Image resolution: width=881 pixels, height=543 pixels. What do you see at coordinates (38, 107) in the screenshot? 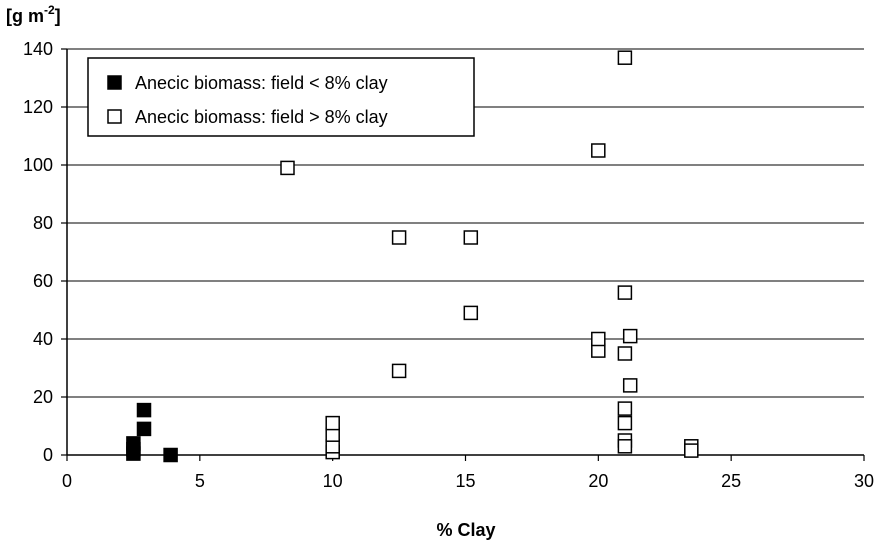
I see `y-tick-label: 120` at bounding box center [38, 107].